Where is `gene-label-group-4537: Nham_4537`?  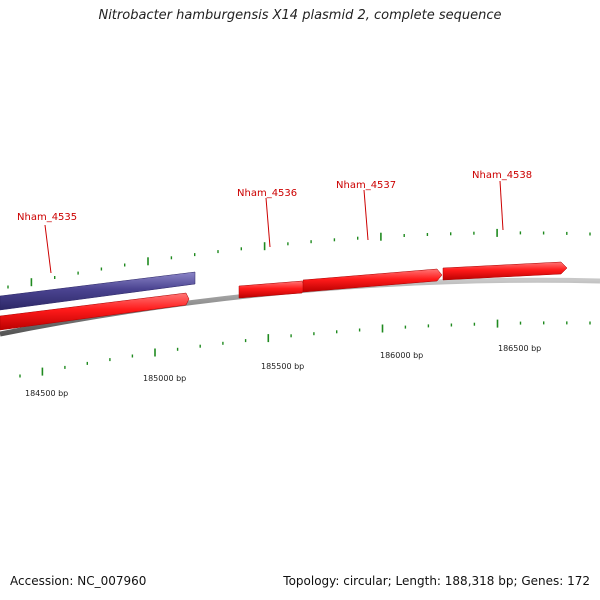
gene-label-group-4537: Nham_4537 is located at coordinates (366, 210).